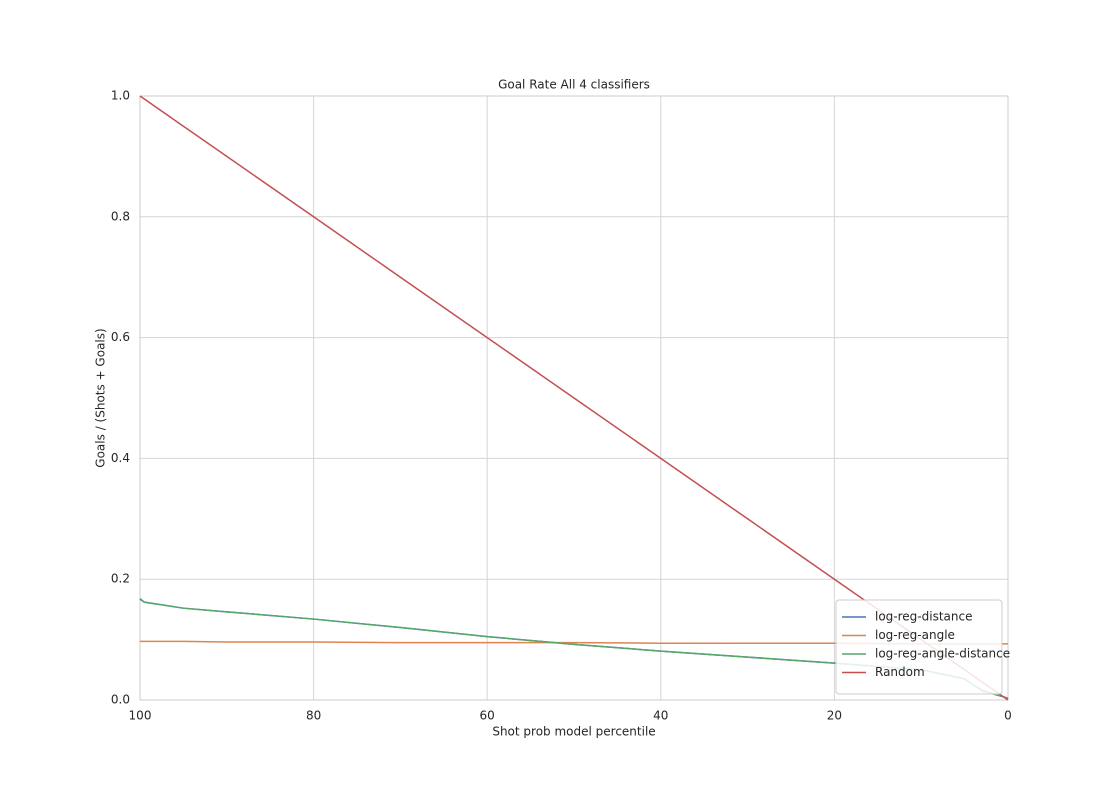 The image size is (1120, 800). I want to click on y-tick-label: 0.6, so click(120, 337).